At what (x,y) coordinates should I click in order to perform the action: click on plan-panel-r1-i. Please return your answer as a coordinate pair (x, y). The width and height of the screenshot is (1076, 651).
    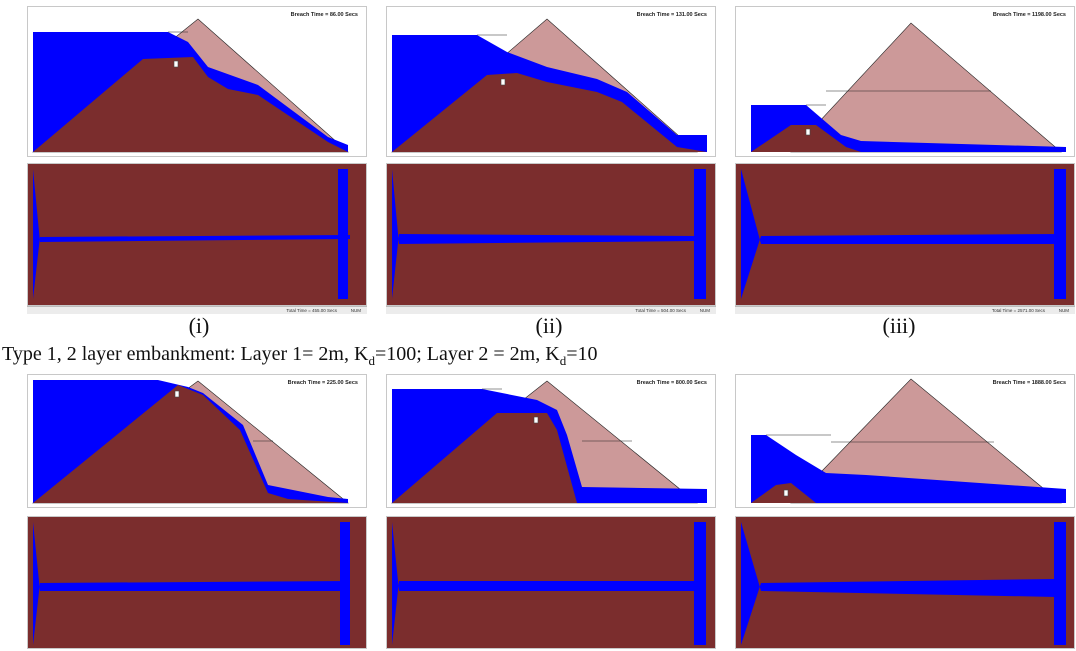
    Looking at the image, I should click on (197, 234).